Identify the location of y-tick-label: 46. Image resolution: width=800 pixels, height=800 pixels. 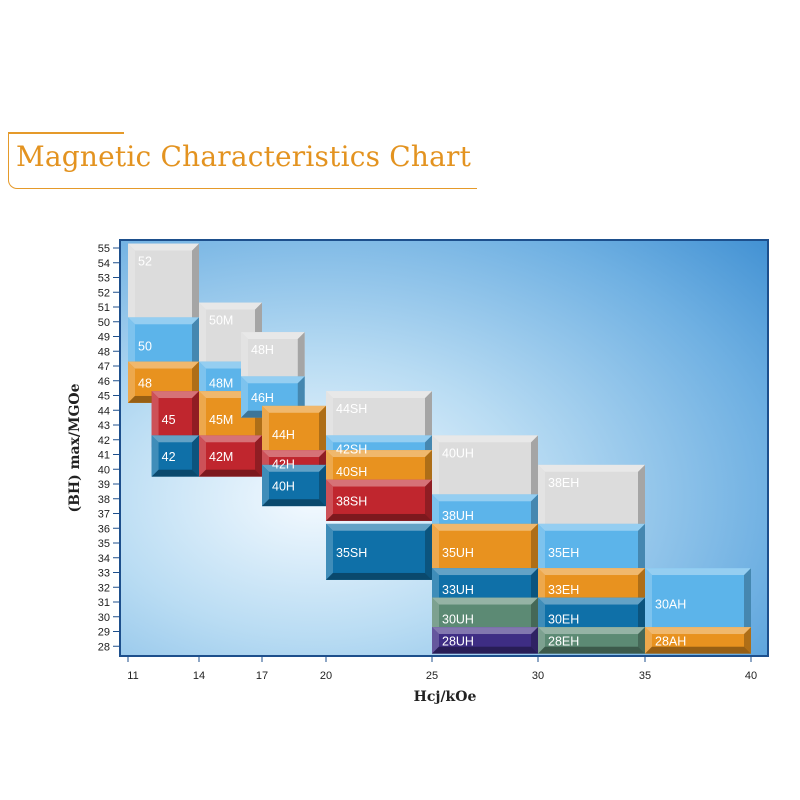
(104, 382).